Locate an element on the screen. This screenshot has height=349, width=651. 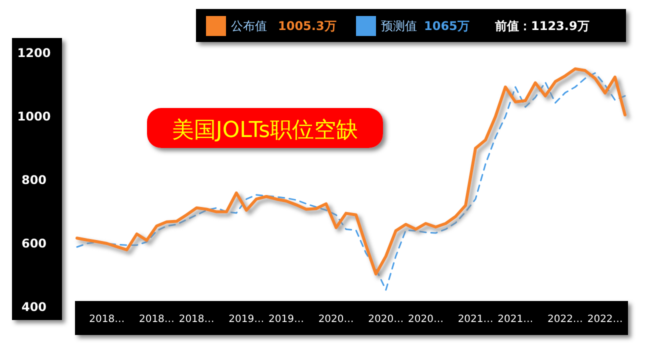
y-tick-label: 1200 is located at coordinates (34, 53).